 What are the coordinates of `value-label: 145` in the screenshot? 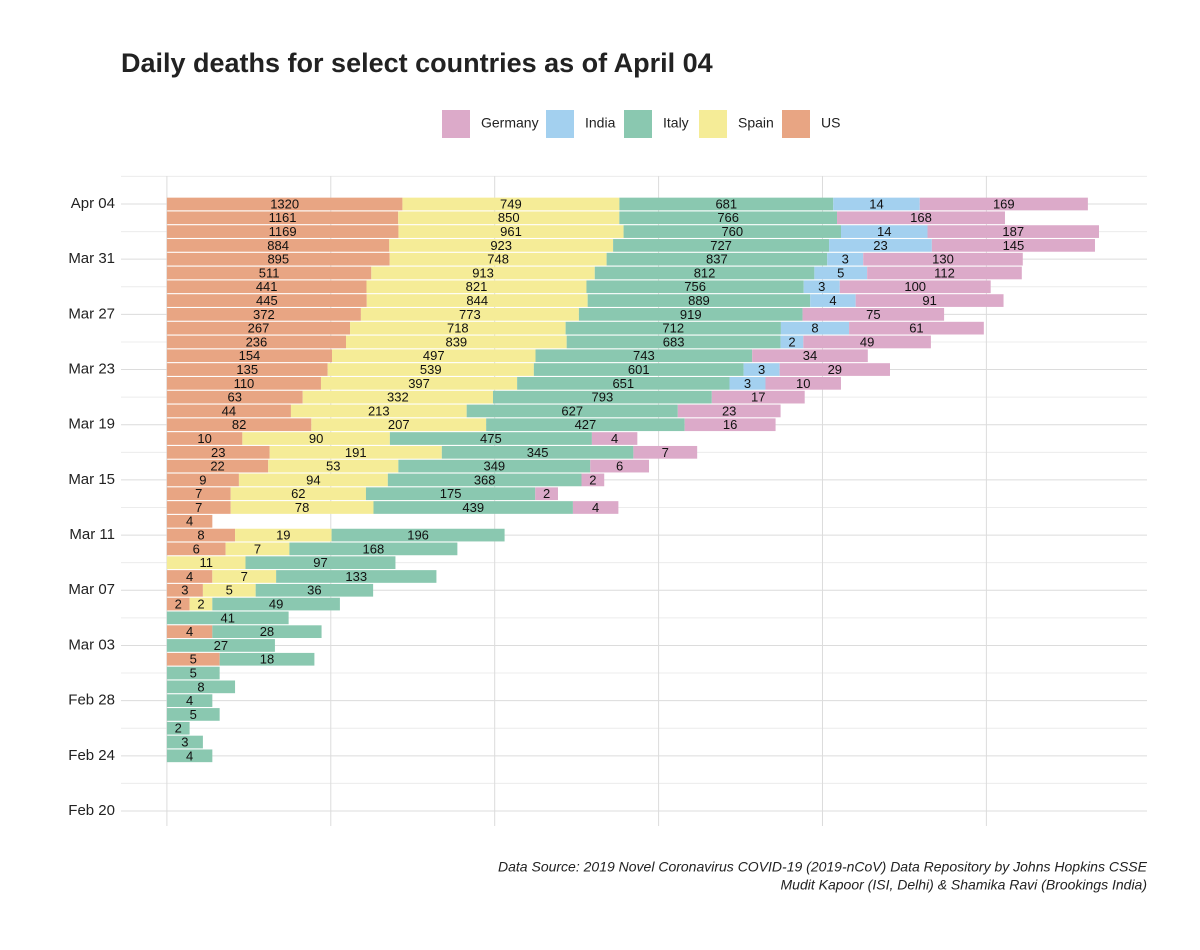 It's located at (1014, 245).